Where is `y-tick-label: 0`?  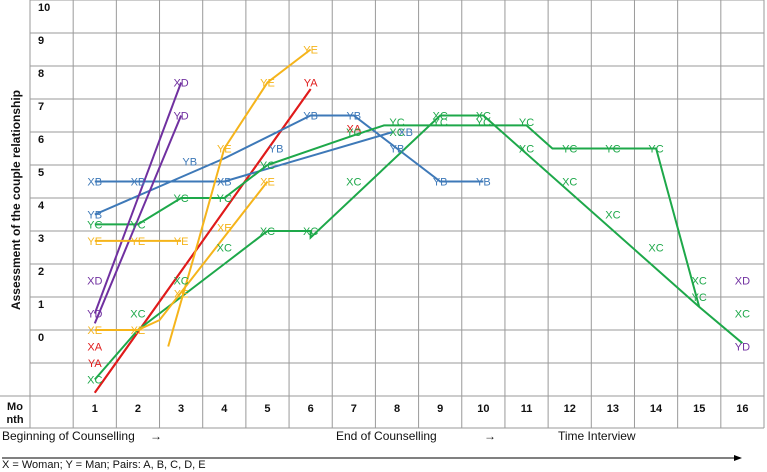 y-tick-label: 0 is located at coordinates (41, 338).